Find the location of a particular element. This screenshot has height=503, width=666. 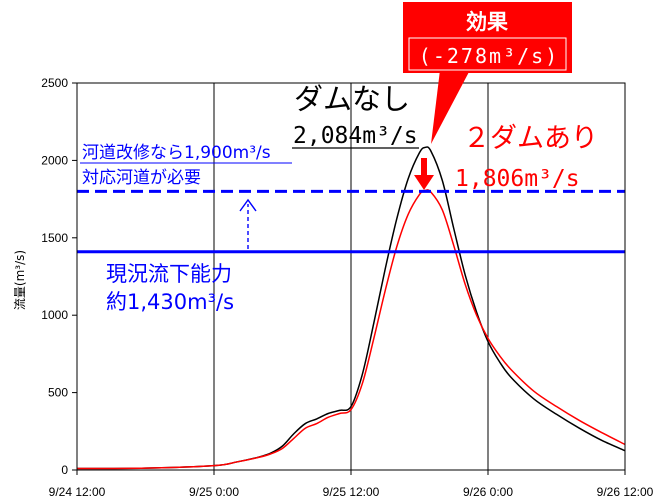

capacity-arrow-head is located at coordinates (248, 205).